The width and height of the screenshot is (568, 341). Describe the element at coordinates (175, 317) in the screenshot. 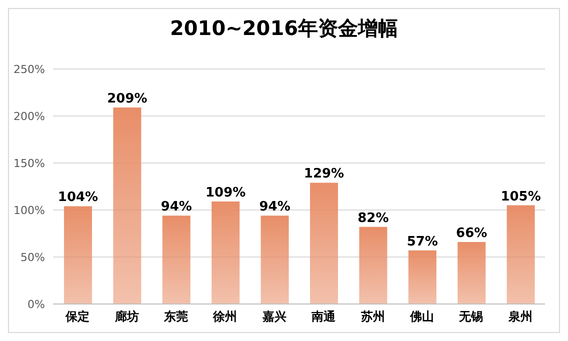

I see `x-tick-label: 东莞` at that location.